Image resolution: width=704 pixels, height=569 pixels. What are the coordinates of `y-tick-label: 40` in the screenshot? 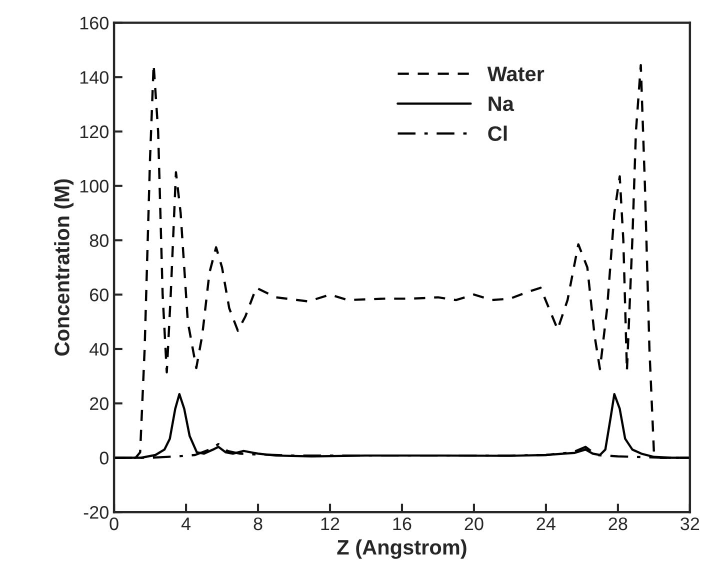 It's located at (99, 349).